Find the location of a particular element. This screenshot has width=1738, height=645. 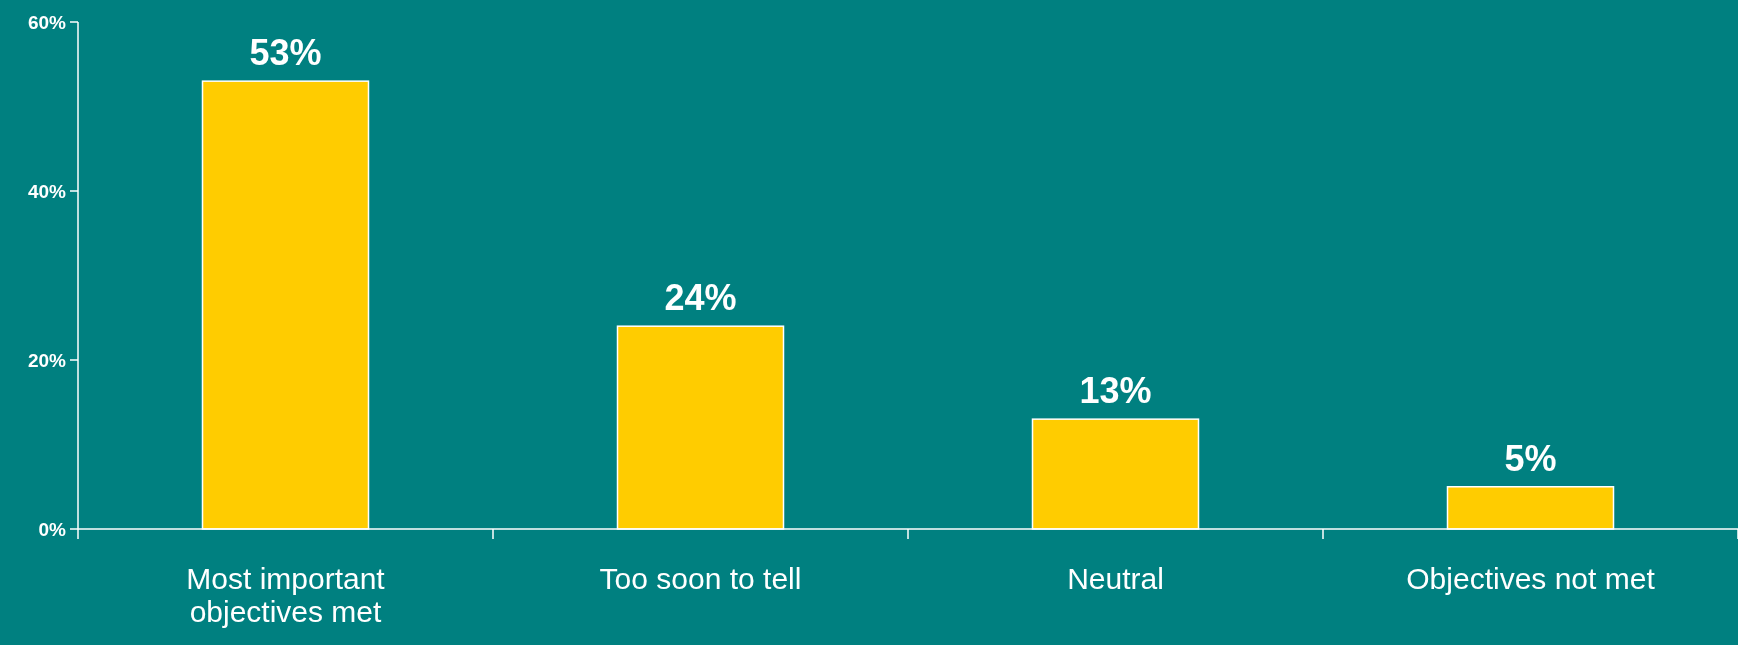

data-label: 13% is located at coordinates (1115, 391).